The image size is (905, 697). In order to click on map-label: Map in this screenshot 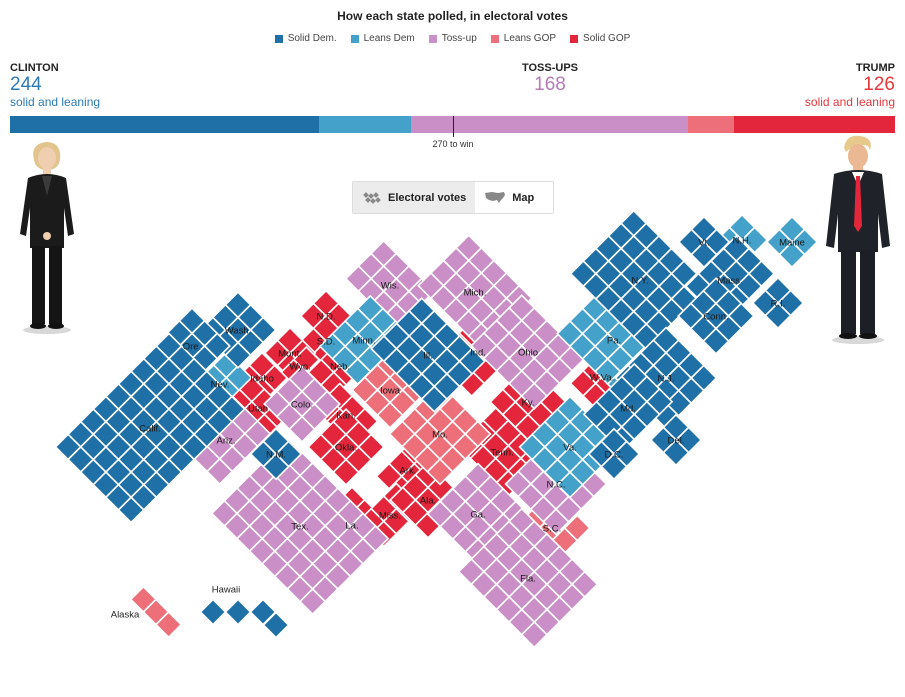, I will do `click(523, 197)`.